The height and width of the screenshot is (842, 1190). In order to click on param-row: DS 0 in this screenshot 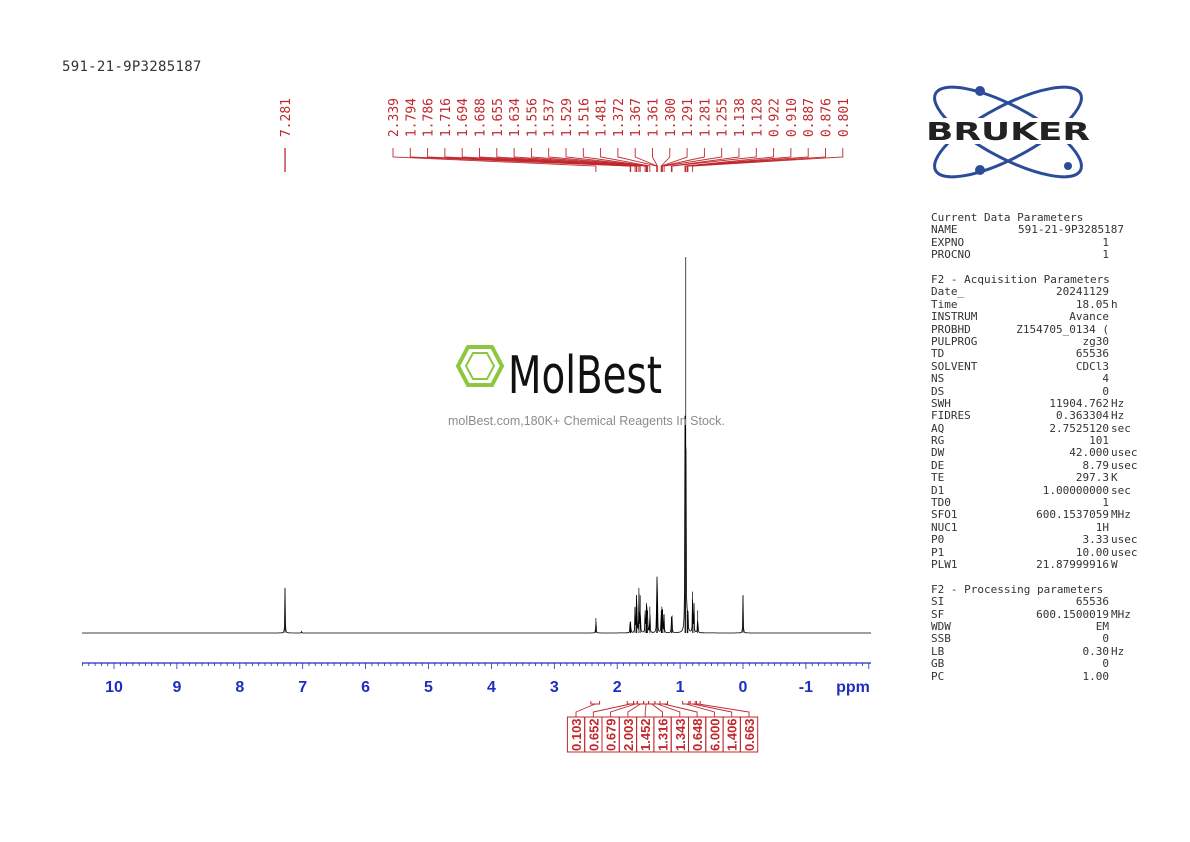, I will do `click(1038, 391)`.